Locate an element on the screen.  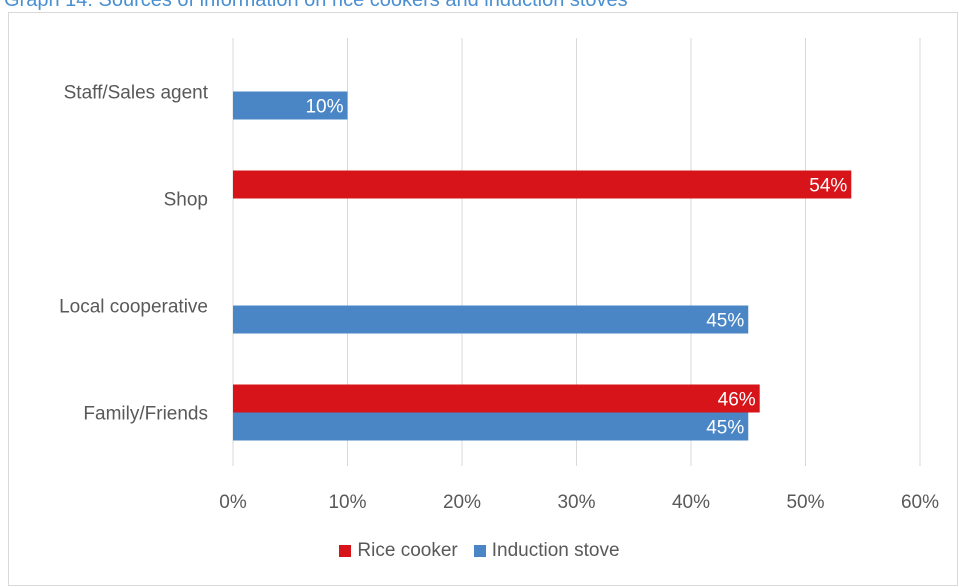
x-tick-label: 50% is located at coordinates (805, 502).